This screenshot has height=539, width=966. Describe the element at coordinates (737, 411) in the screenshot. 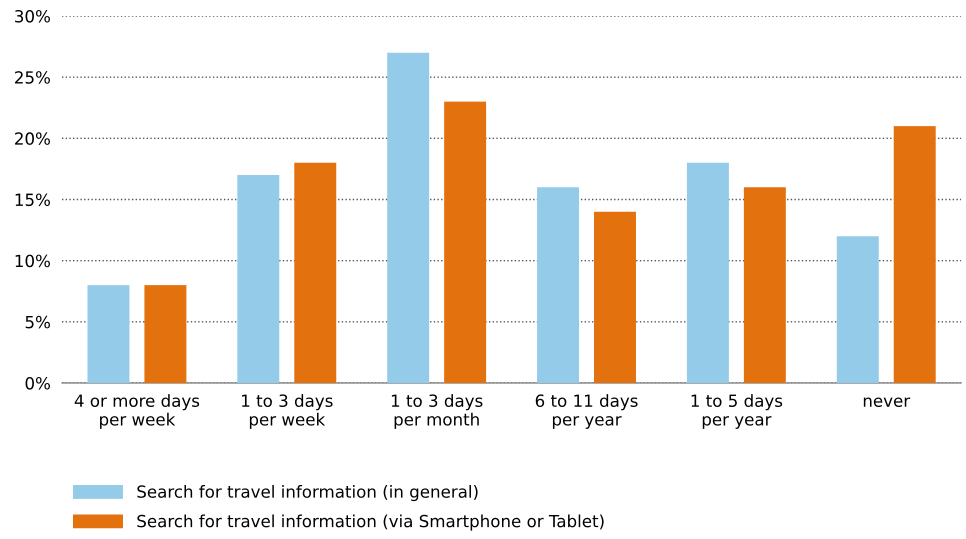

I see `x-tick-label: 1 to 5 days per year` at that location.